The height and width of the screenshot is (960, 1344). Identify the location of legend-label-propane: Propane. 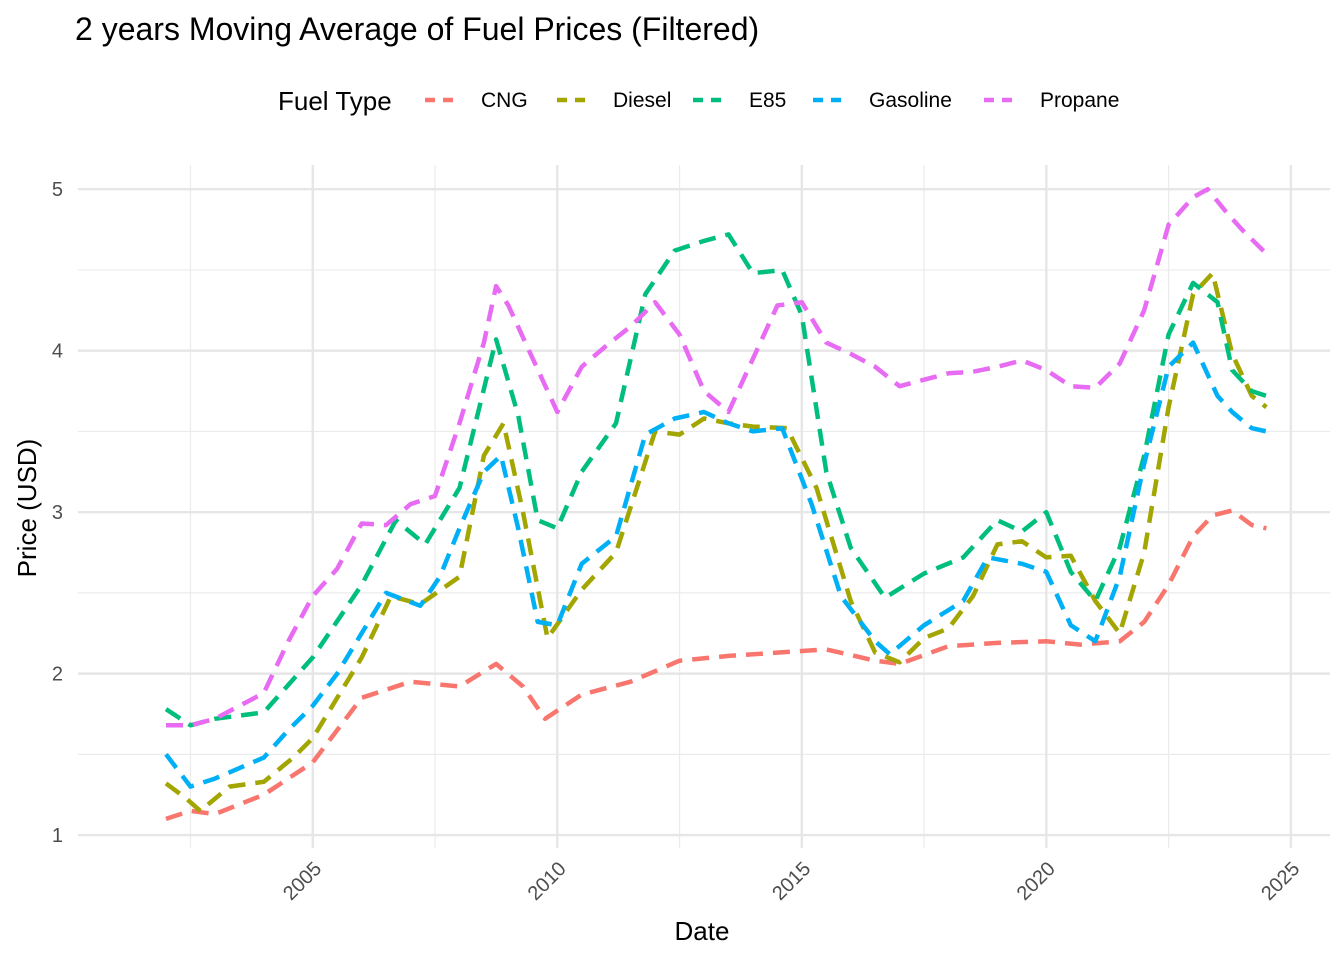
(1079, 100).